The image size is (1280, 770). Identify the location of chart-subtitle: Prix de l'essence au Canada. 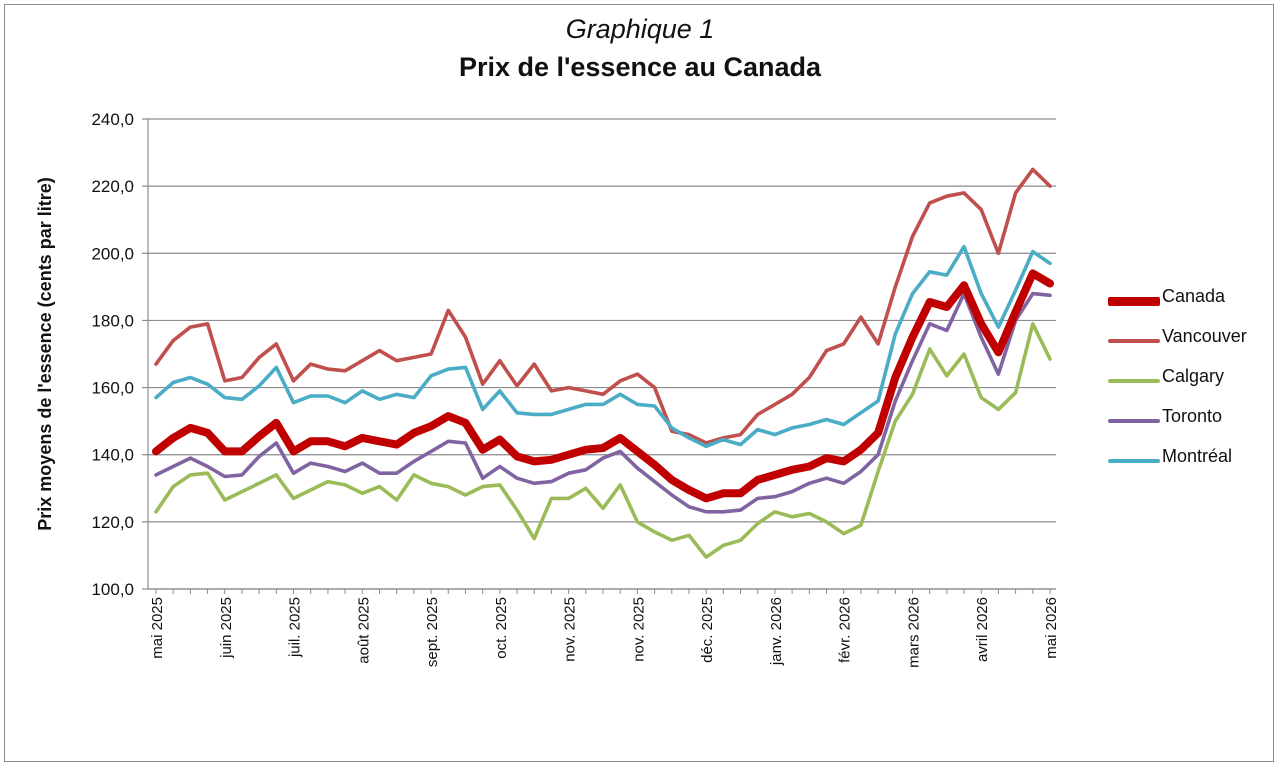
(640, 67).